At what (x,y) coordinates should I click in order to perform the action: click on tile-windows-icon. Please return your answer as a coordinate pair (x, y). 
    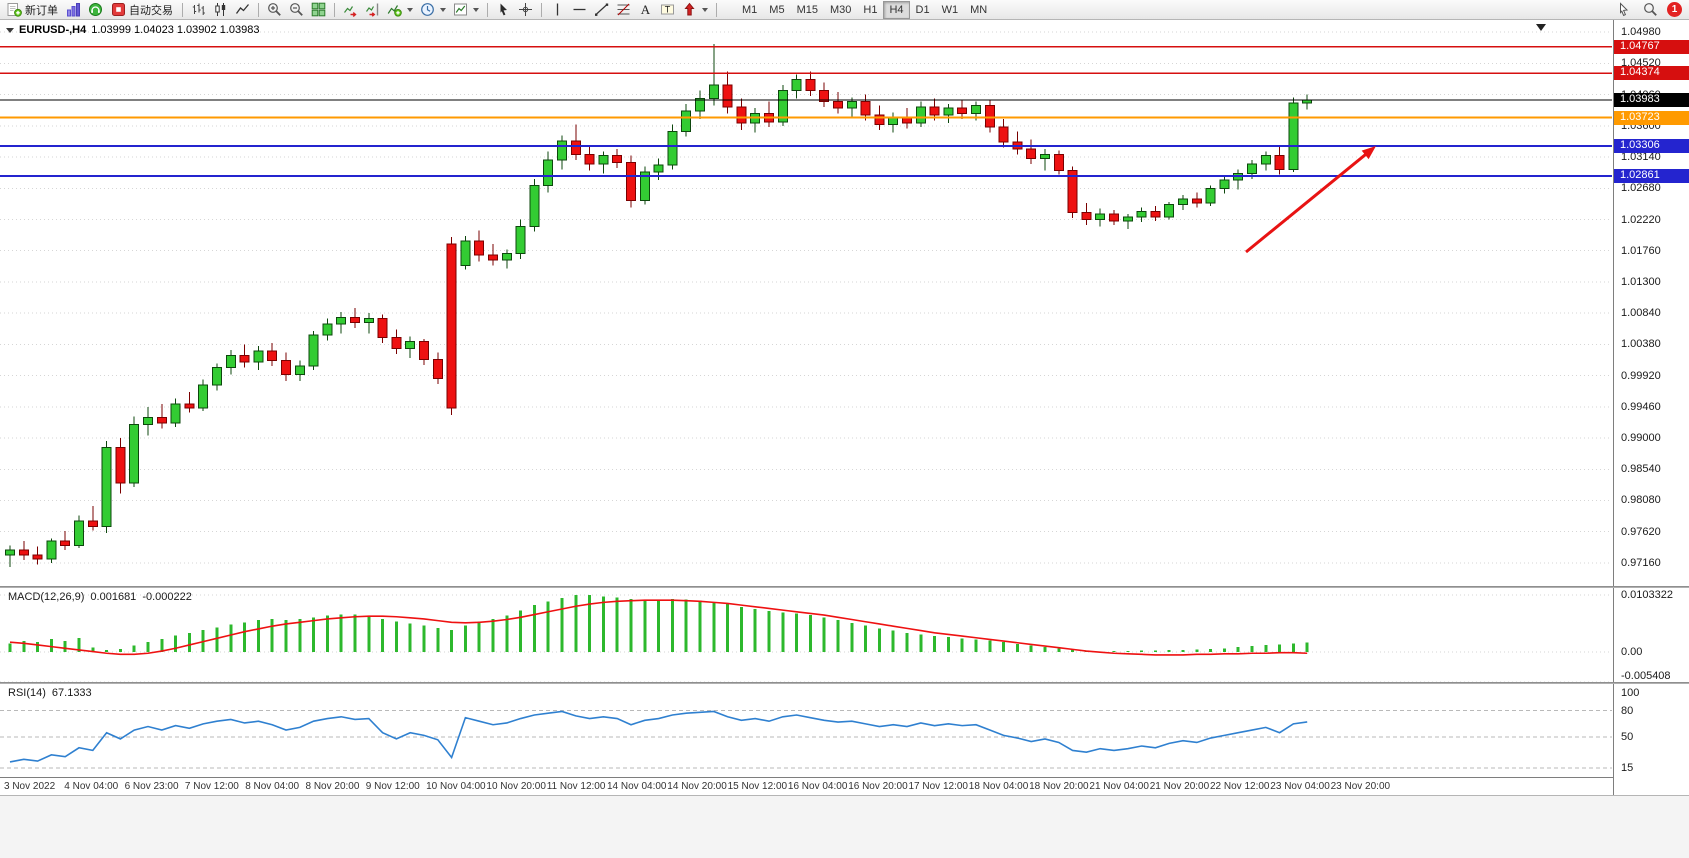
    Looking at the image, I should click on (318, 9).